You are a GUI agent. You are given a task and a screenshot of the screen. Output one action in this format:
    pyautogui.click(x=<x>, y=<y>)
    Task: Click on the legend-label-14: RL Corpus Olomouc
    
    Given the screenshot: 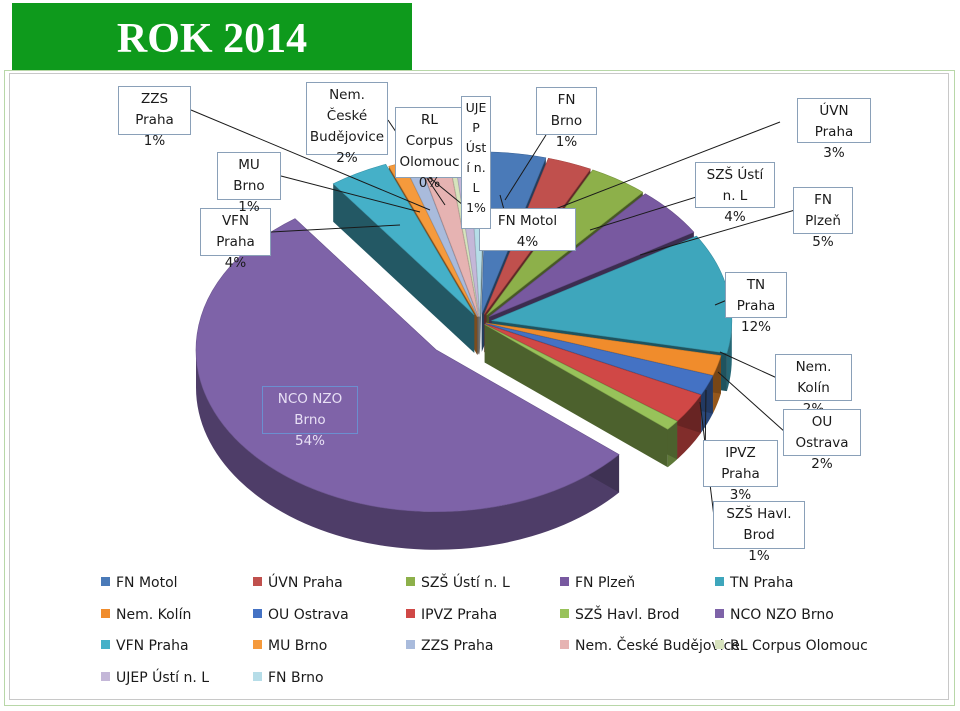 What is the action you would take?
    pyautogui.click(x=799, y=646)
    